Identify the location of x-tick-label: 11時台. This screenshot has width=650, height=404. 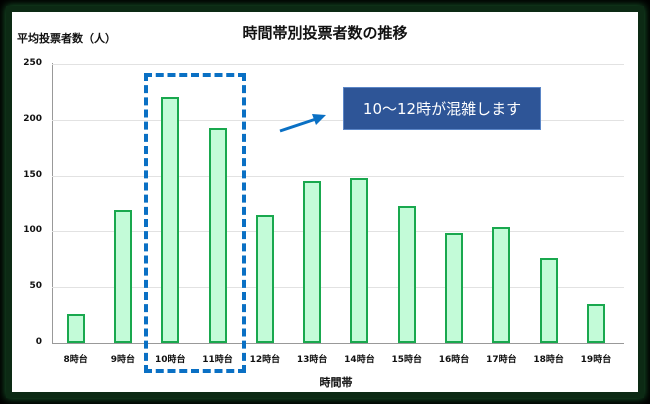
(217, 360).